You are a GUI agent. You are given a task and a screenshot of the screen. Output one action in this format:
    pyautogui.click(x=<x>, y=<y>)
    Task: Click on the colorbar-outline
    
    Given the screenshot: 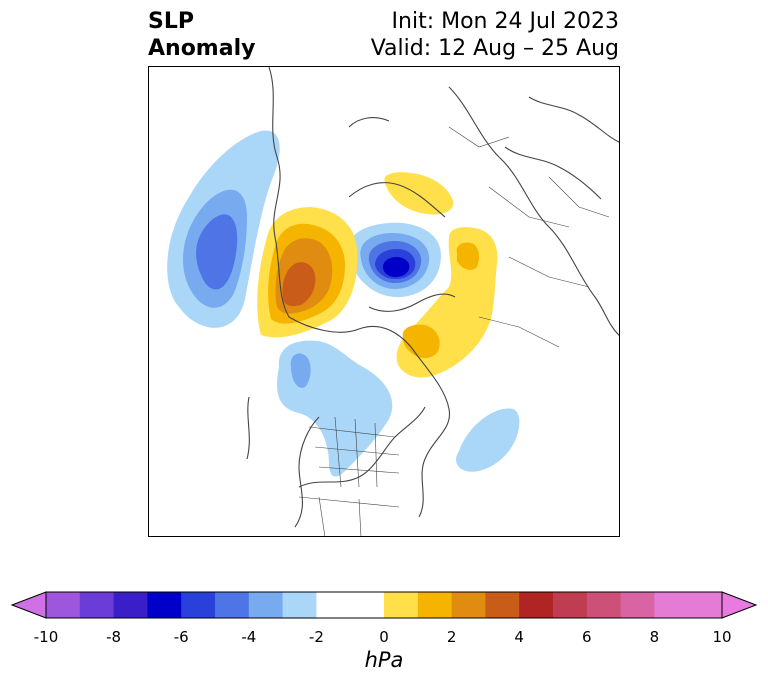 What is the action you would take?
    pyautogui.click(x=384, y=605)
    